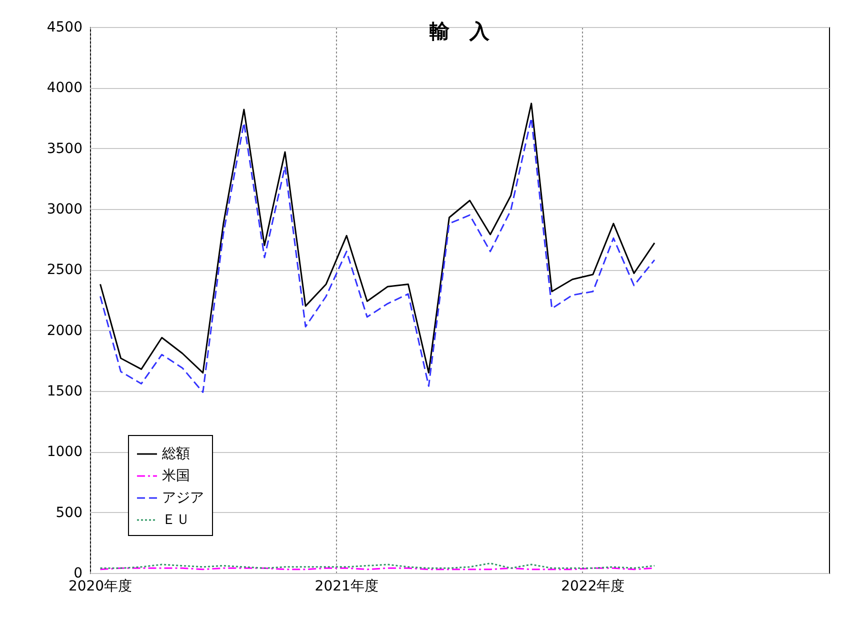  Describe the element at coordinates (64, 270) in the screenshot. I see `y-tick-label: 2500` at that location.